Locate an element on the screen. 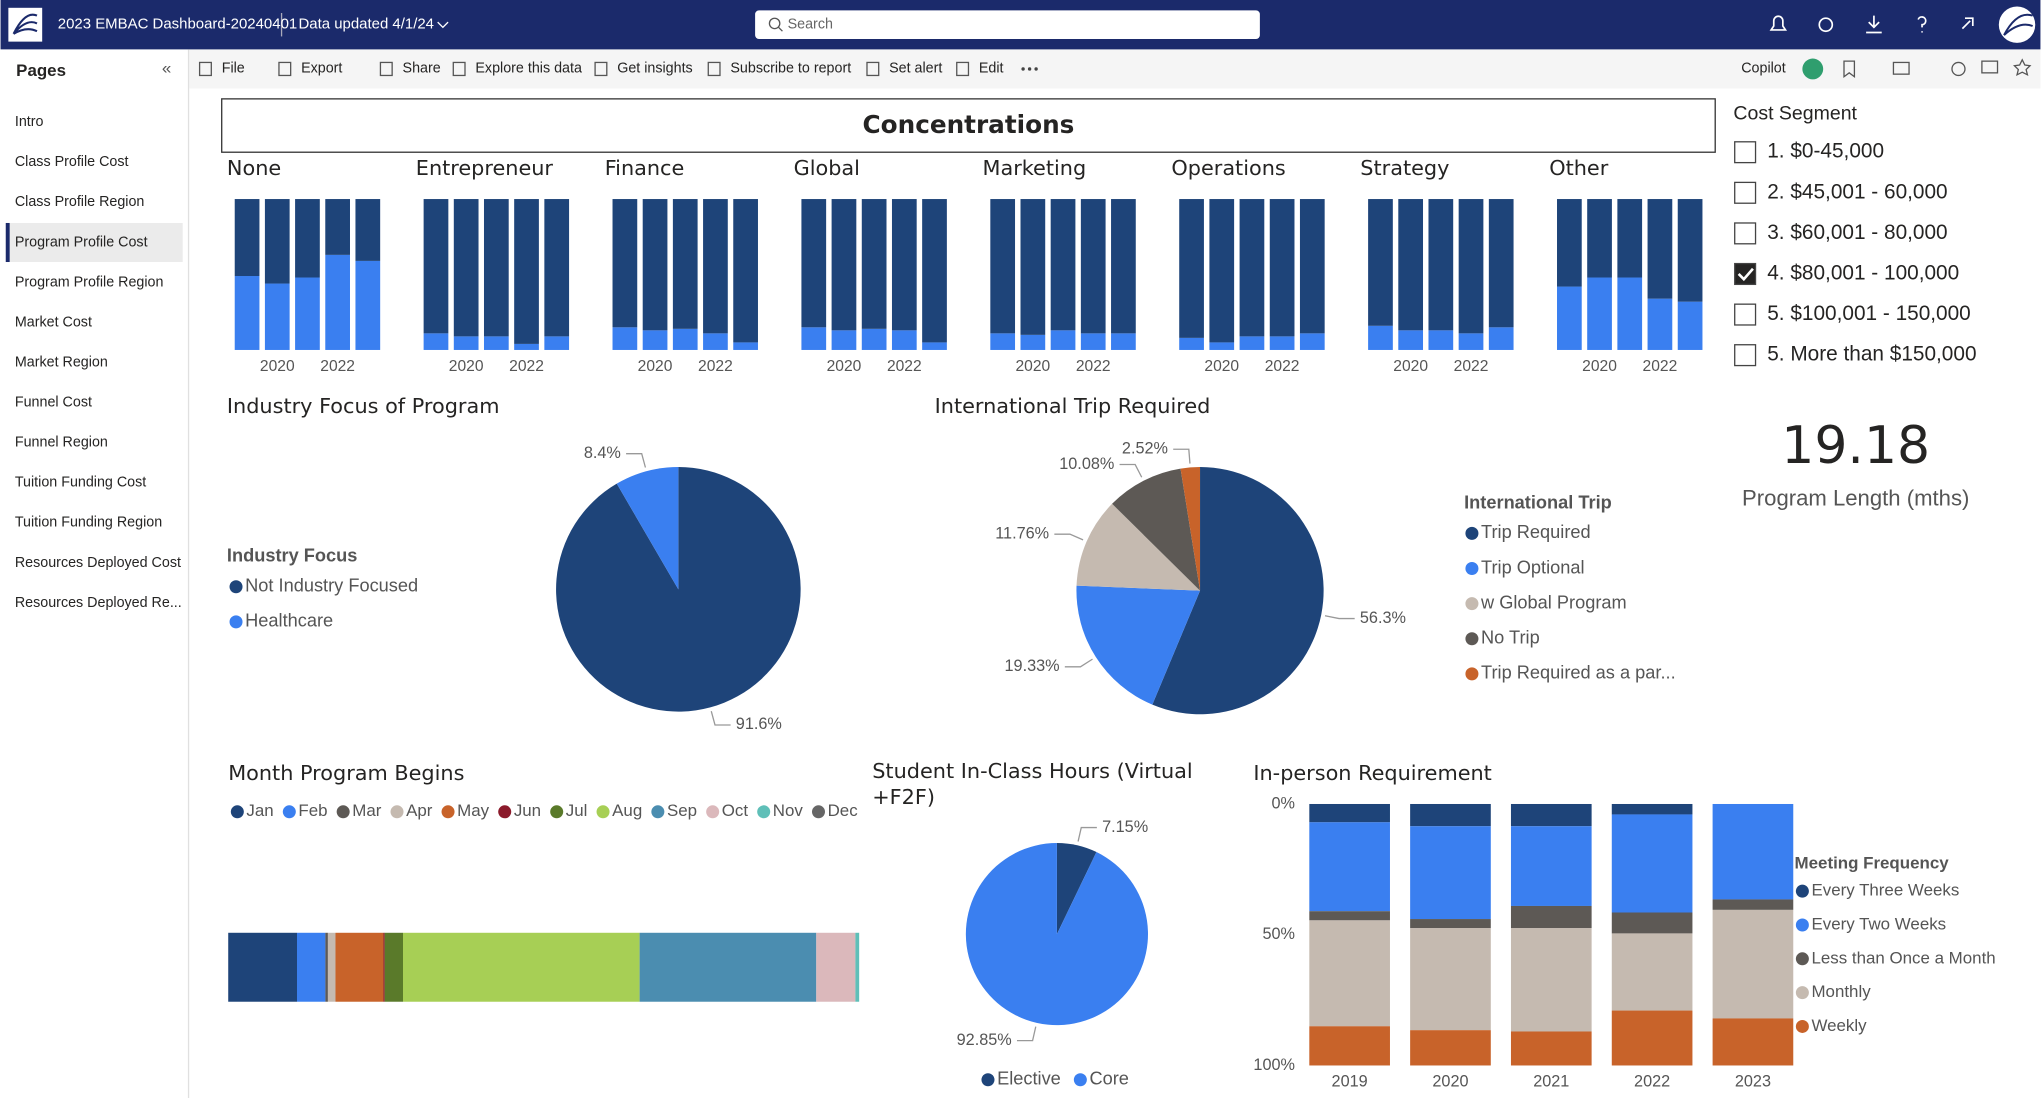 This screenshot has width=2041, height=1098. legend-label: Every Two Weeks is located at coordinates (1878, 923).